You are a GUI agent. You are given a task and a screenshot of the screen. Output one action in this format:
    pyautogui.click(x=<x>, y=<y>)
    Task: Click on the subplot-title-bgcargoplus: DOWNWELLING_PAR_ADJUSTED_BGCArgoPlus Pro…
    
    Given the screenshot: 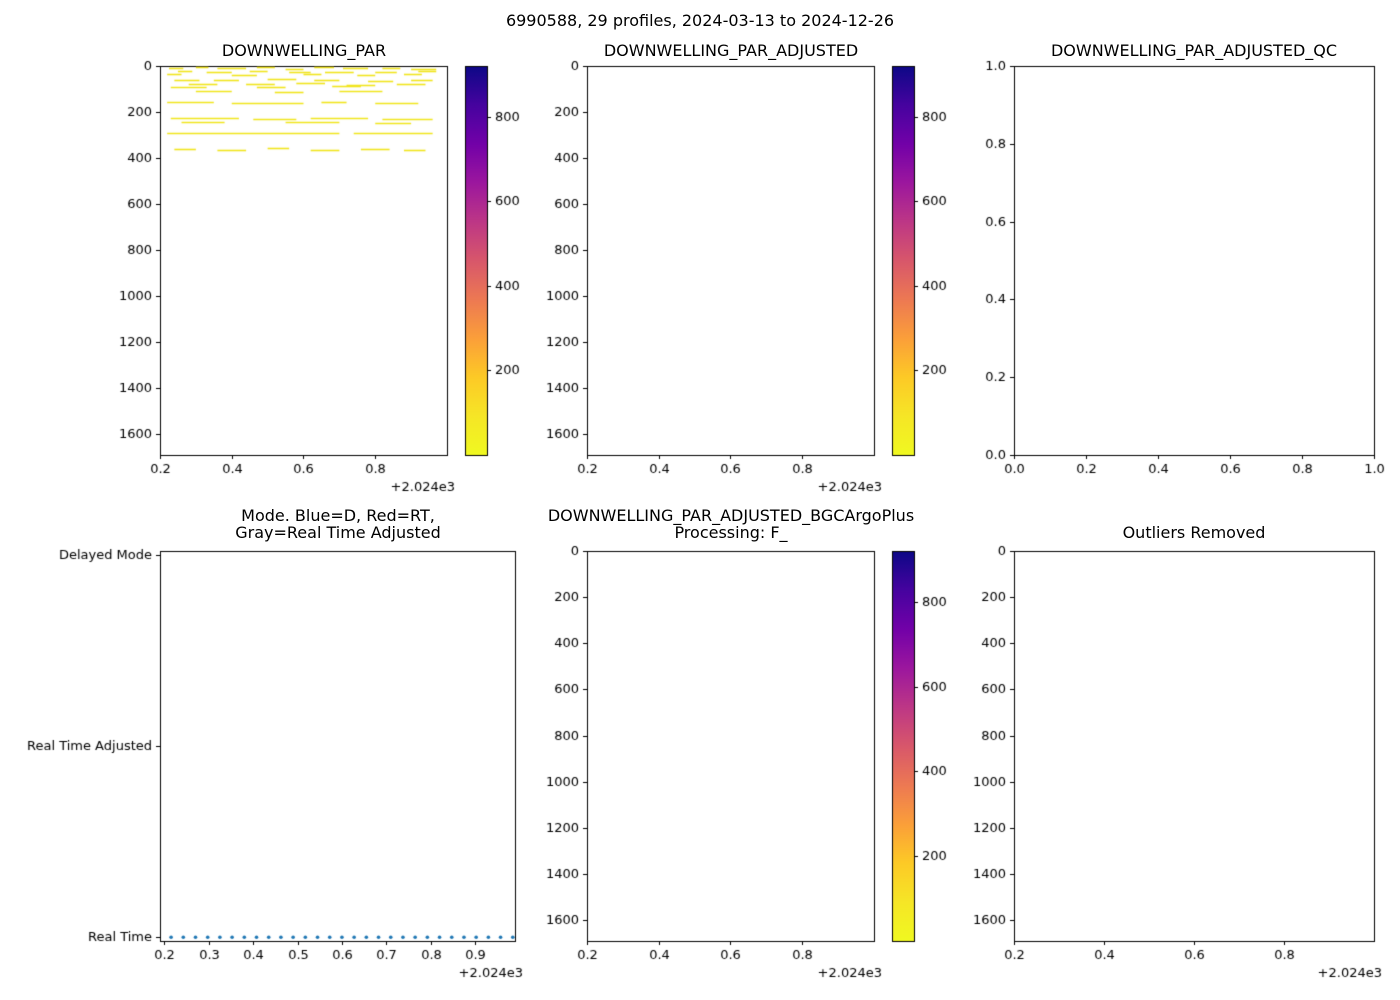 What is the action you would take?
    pyautogui.click(x=731, y=524)
    